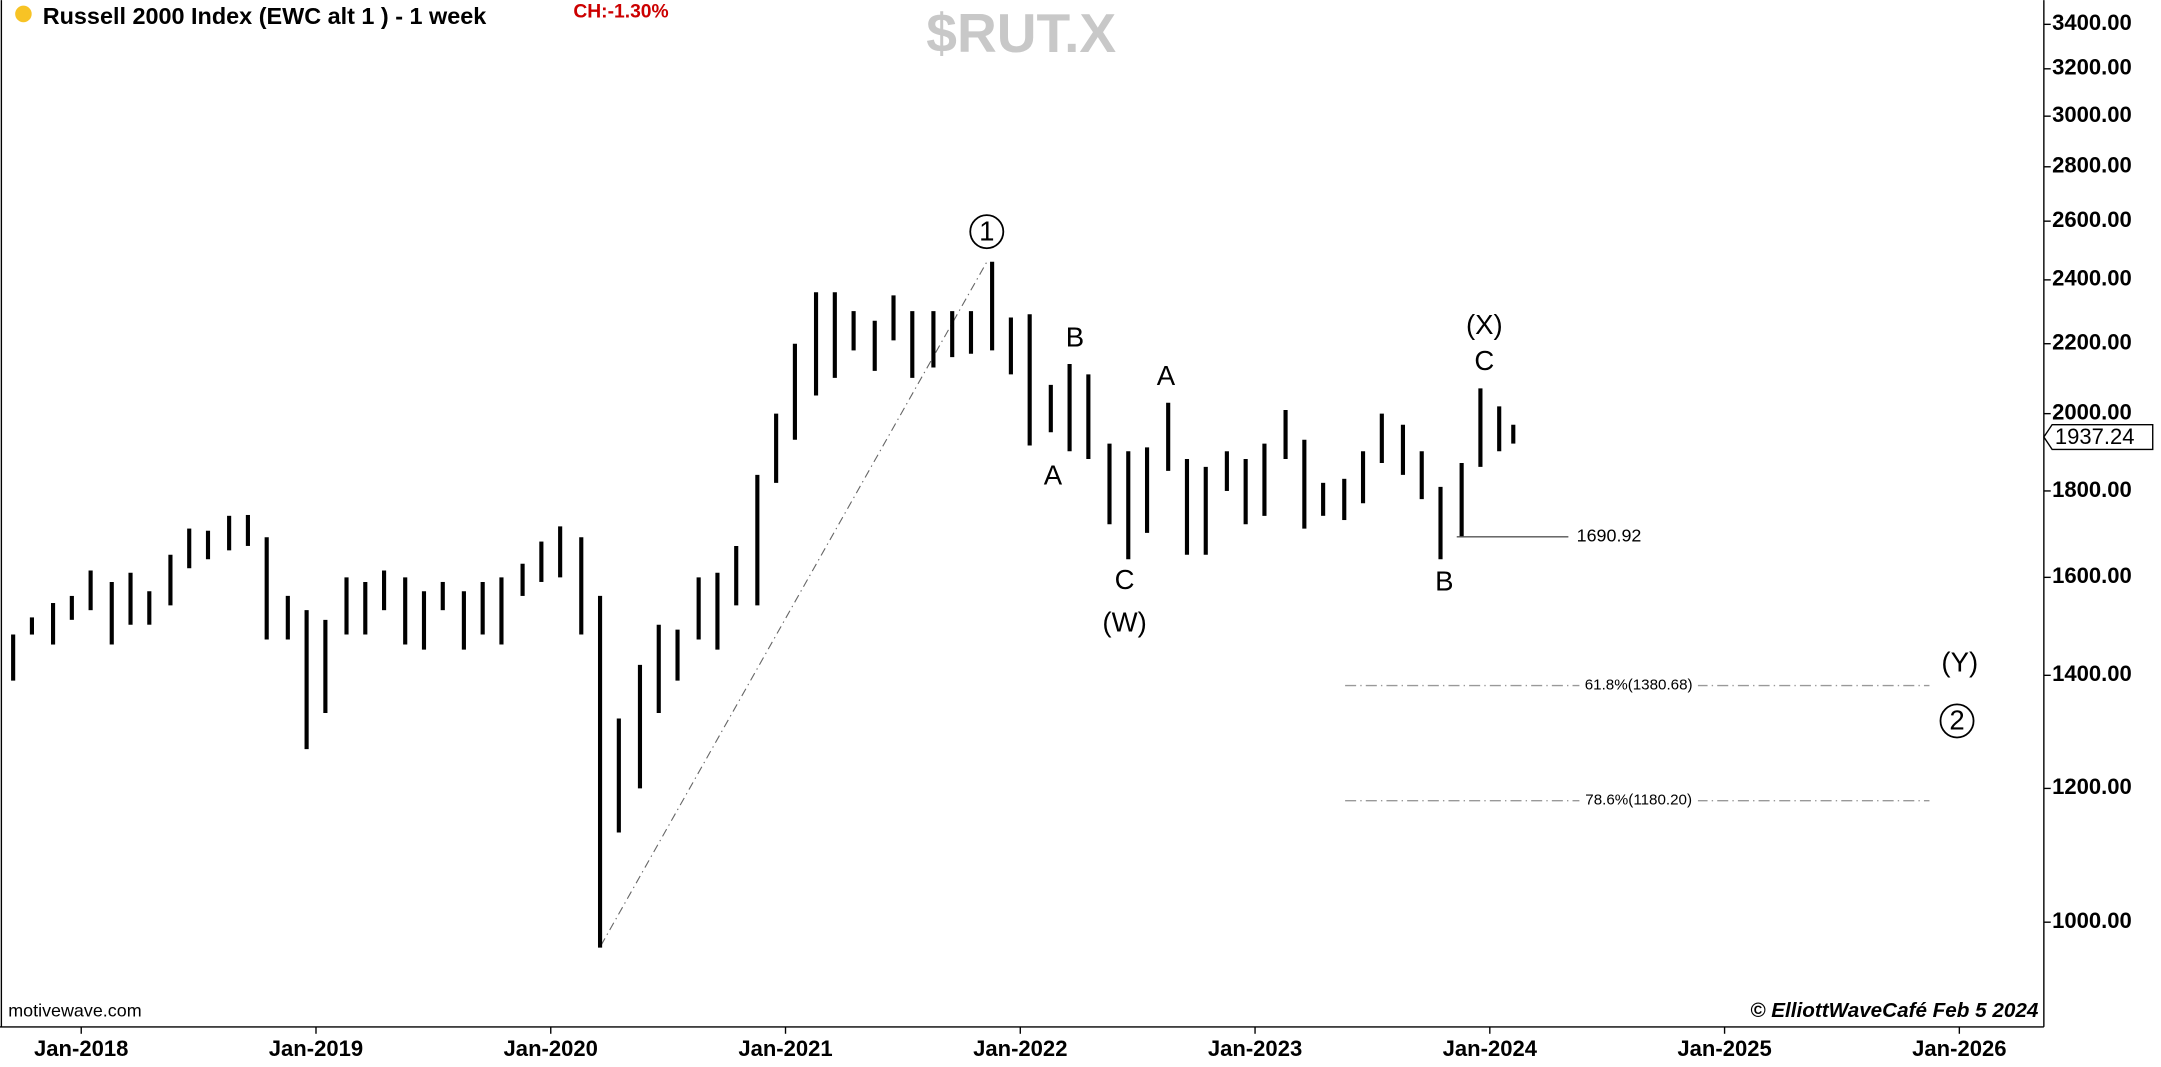  What do you see at coordinates (1609, 536) in the screenshot?
I see `level-label: 1690.92` at bounding box center [1609, 536].